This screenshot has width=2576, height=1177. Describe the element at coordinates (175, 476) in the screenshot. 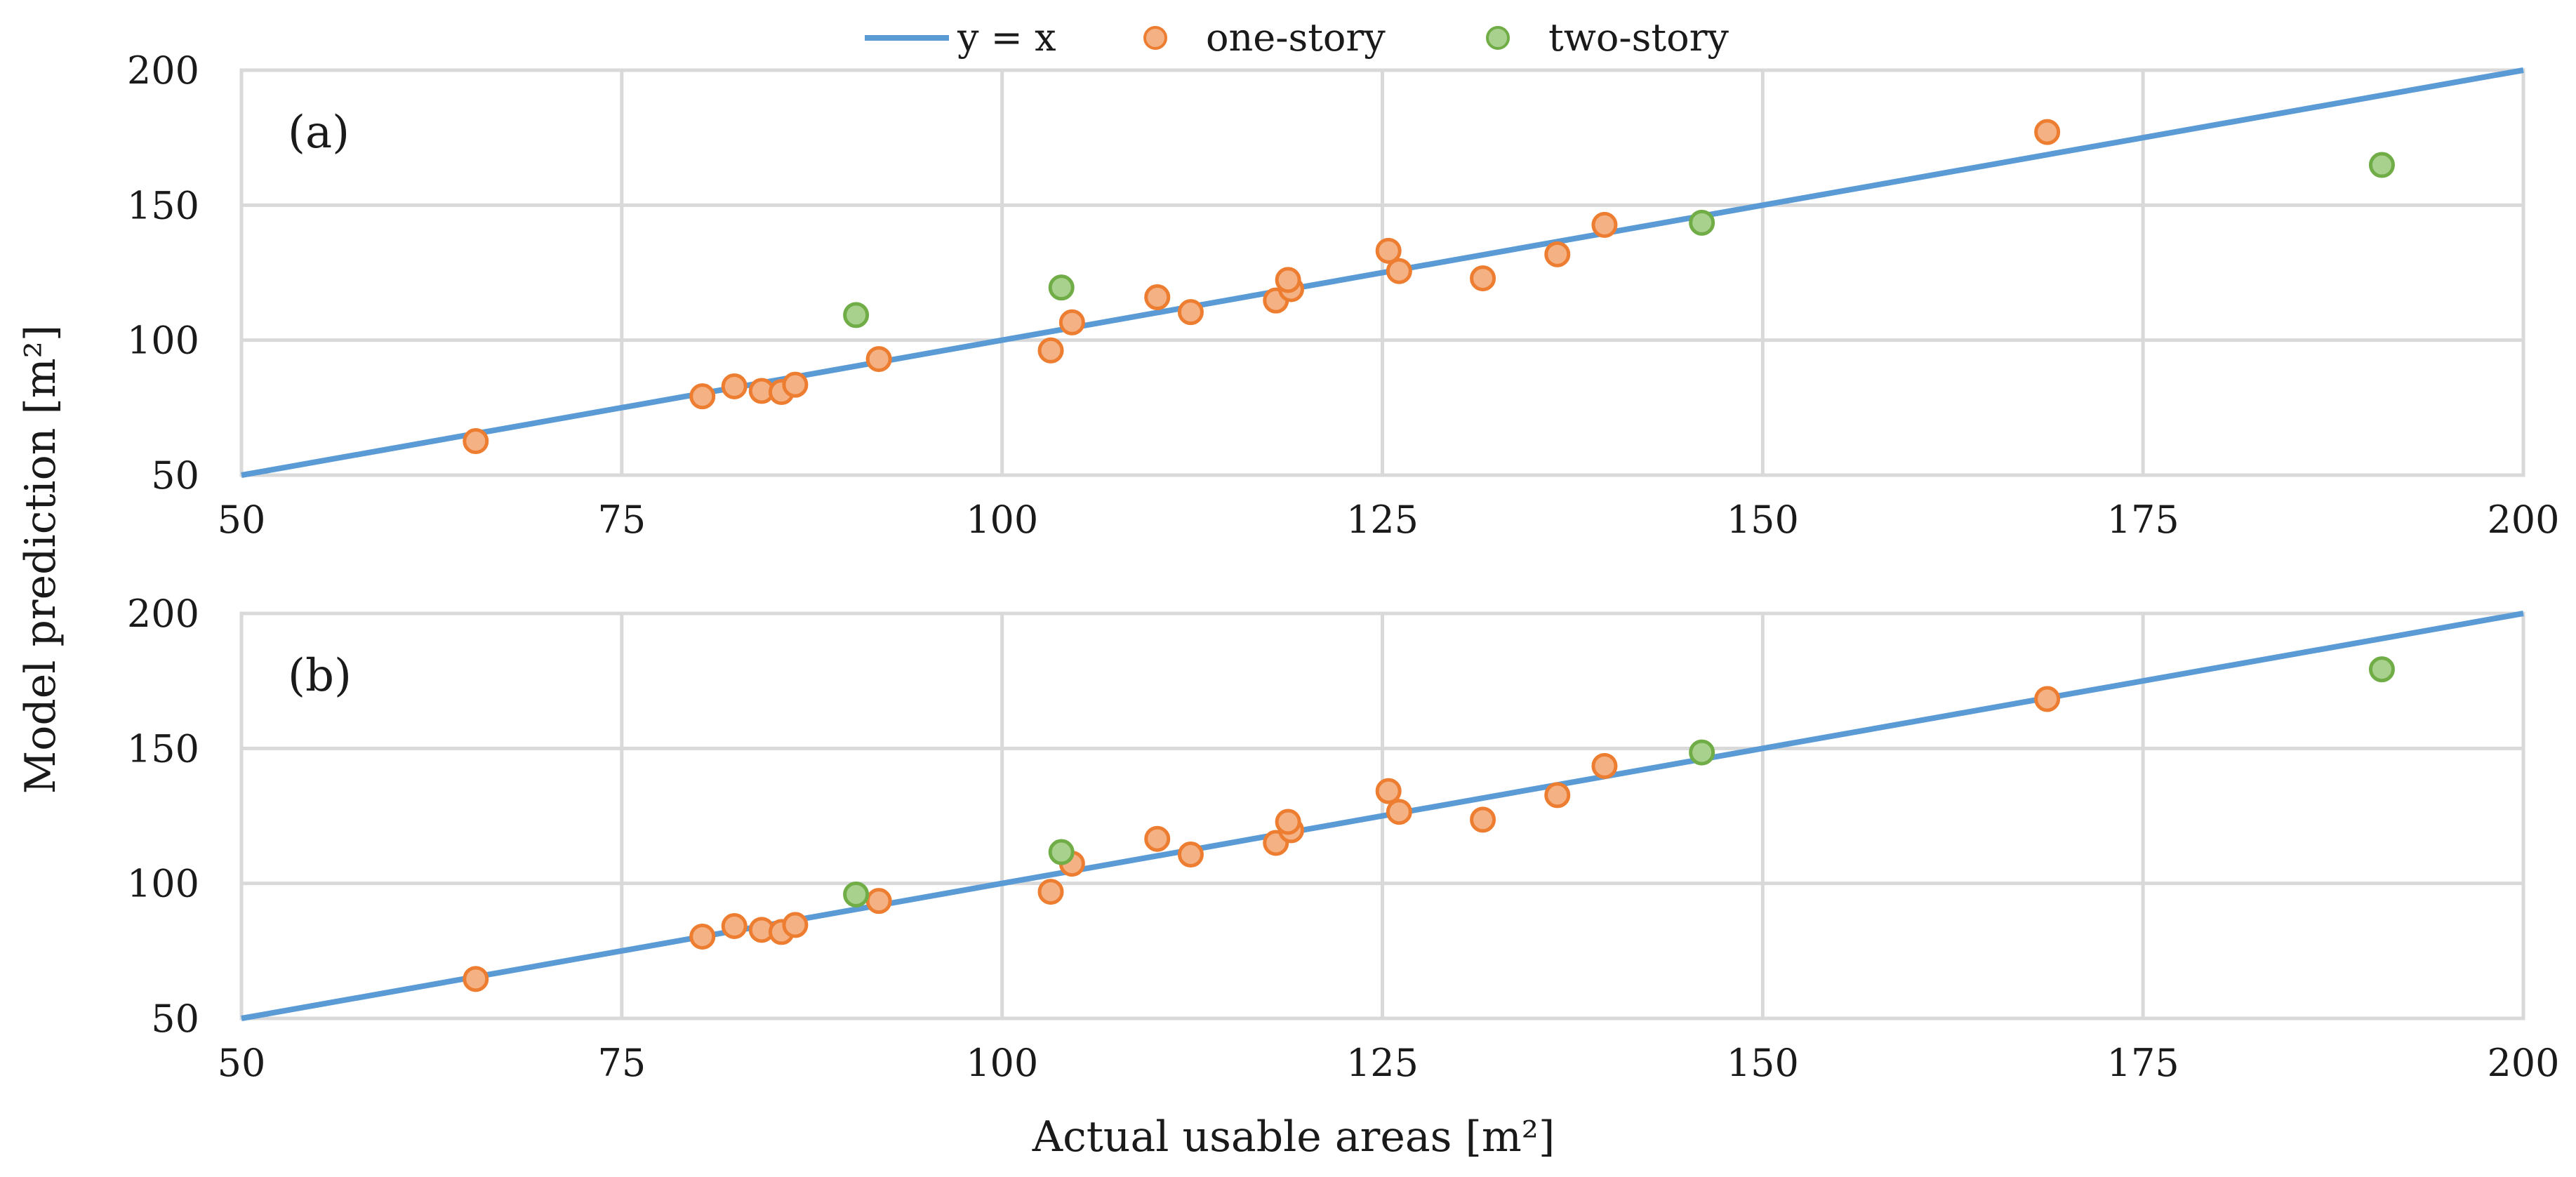

I see `panel-a-y-tick-label: 50` at that location.